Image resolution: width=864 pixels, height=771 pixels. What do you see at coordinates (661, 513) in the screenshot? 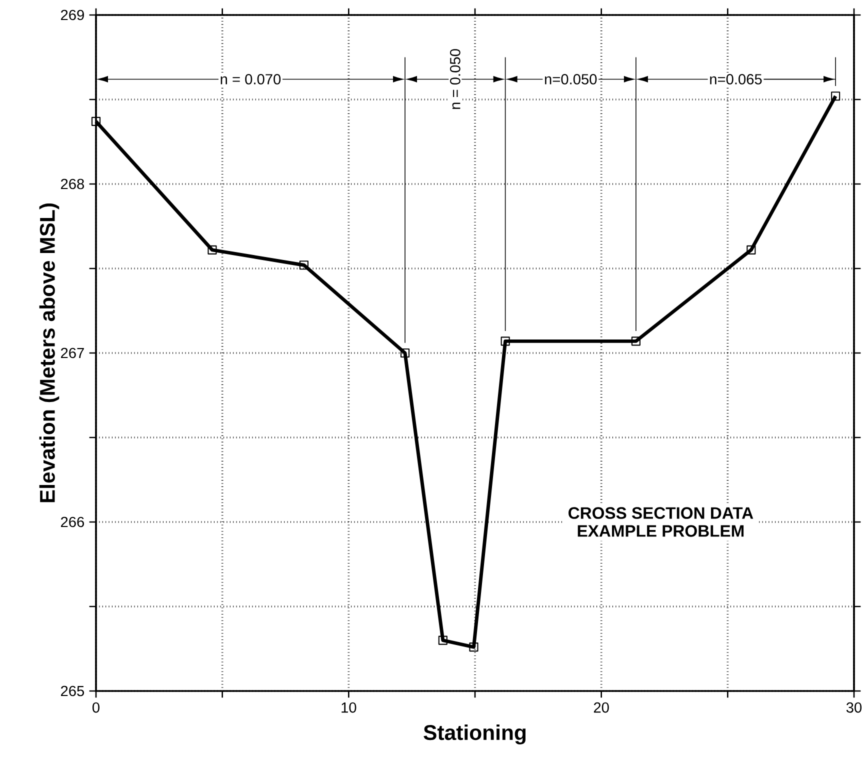
I see `annotation: CROSS SECTION DATA` at bounding box center [661, 513].